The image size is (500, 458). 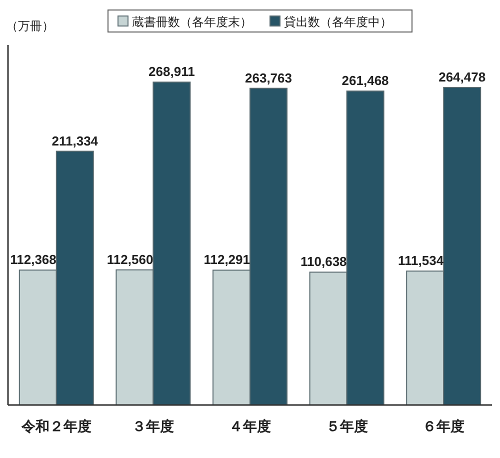 I want to click on data-label: 211,334, so click(x=75, y=140).